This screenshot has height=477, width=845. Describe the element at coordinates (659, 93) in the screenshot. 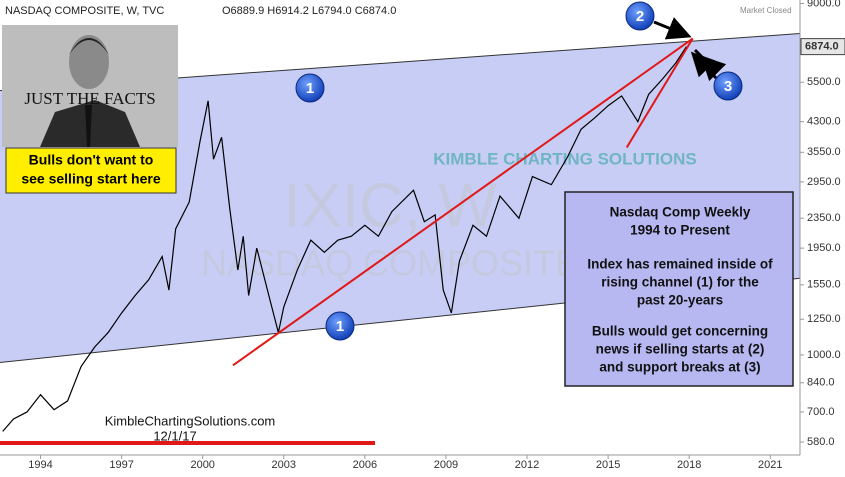

I see `trendline` at that location.